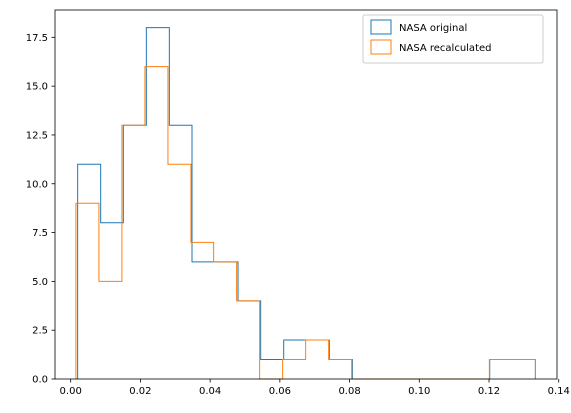  Describe the element at coordinates (40, 233) in the screenshot. I see `y-tick-label: 7.5` at that location.